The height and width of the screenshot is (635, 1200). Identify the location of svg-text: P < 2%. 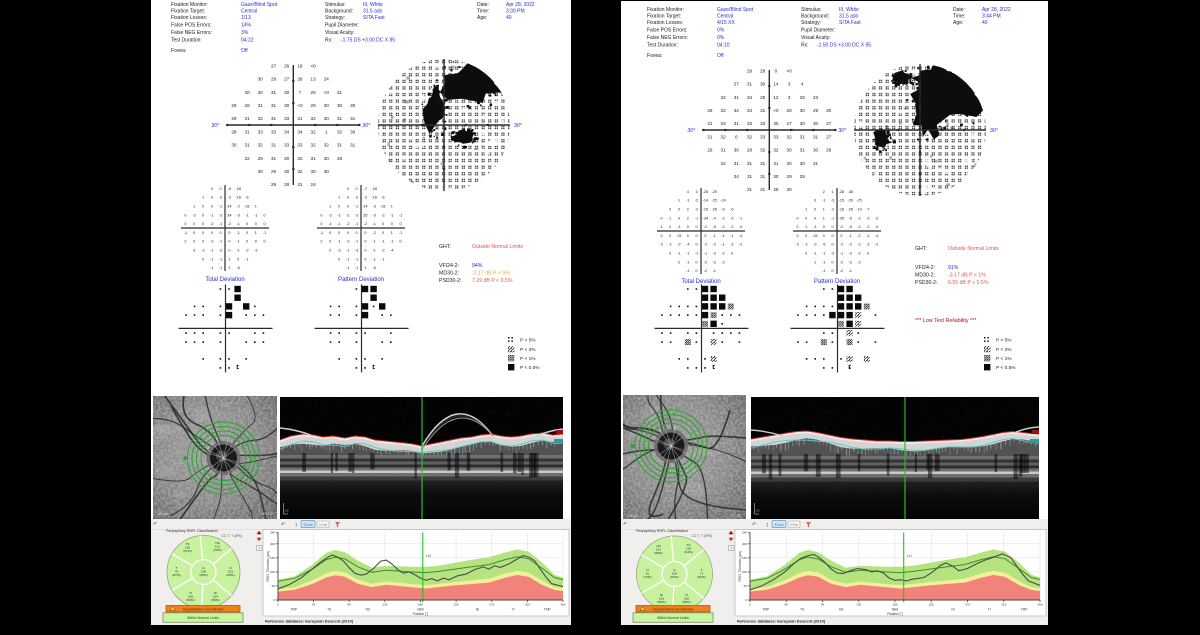
(1004, 350).